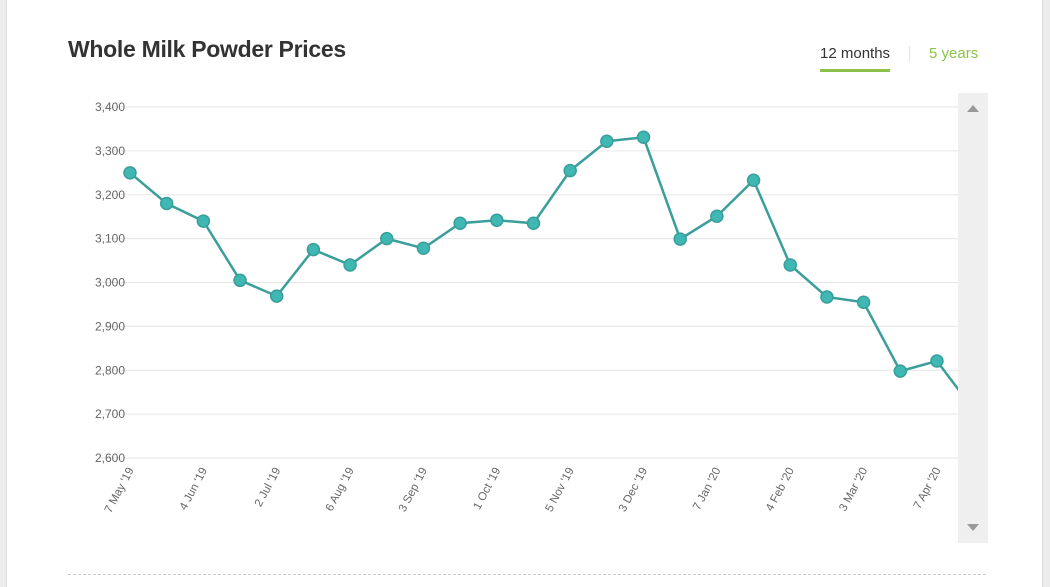  I want to click on tab-divider, so click(910, 53).